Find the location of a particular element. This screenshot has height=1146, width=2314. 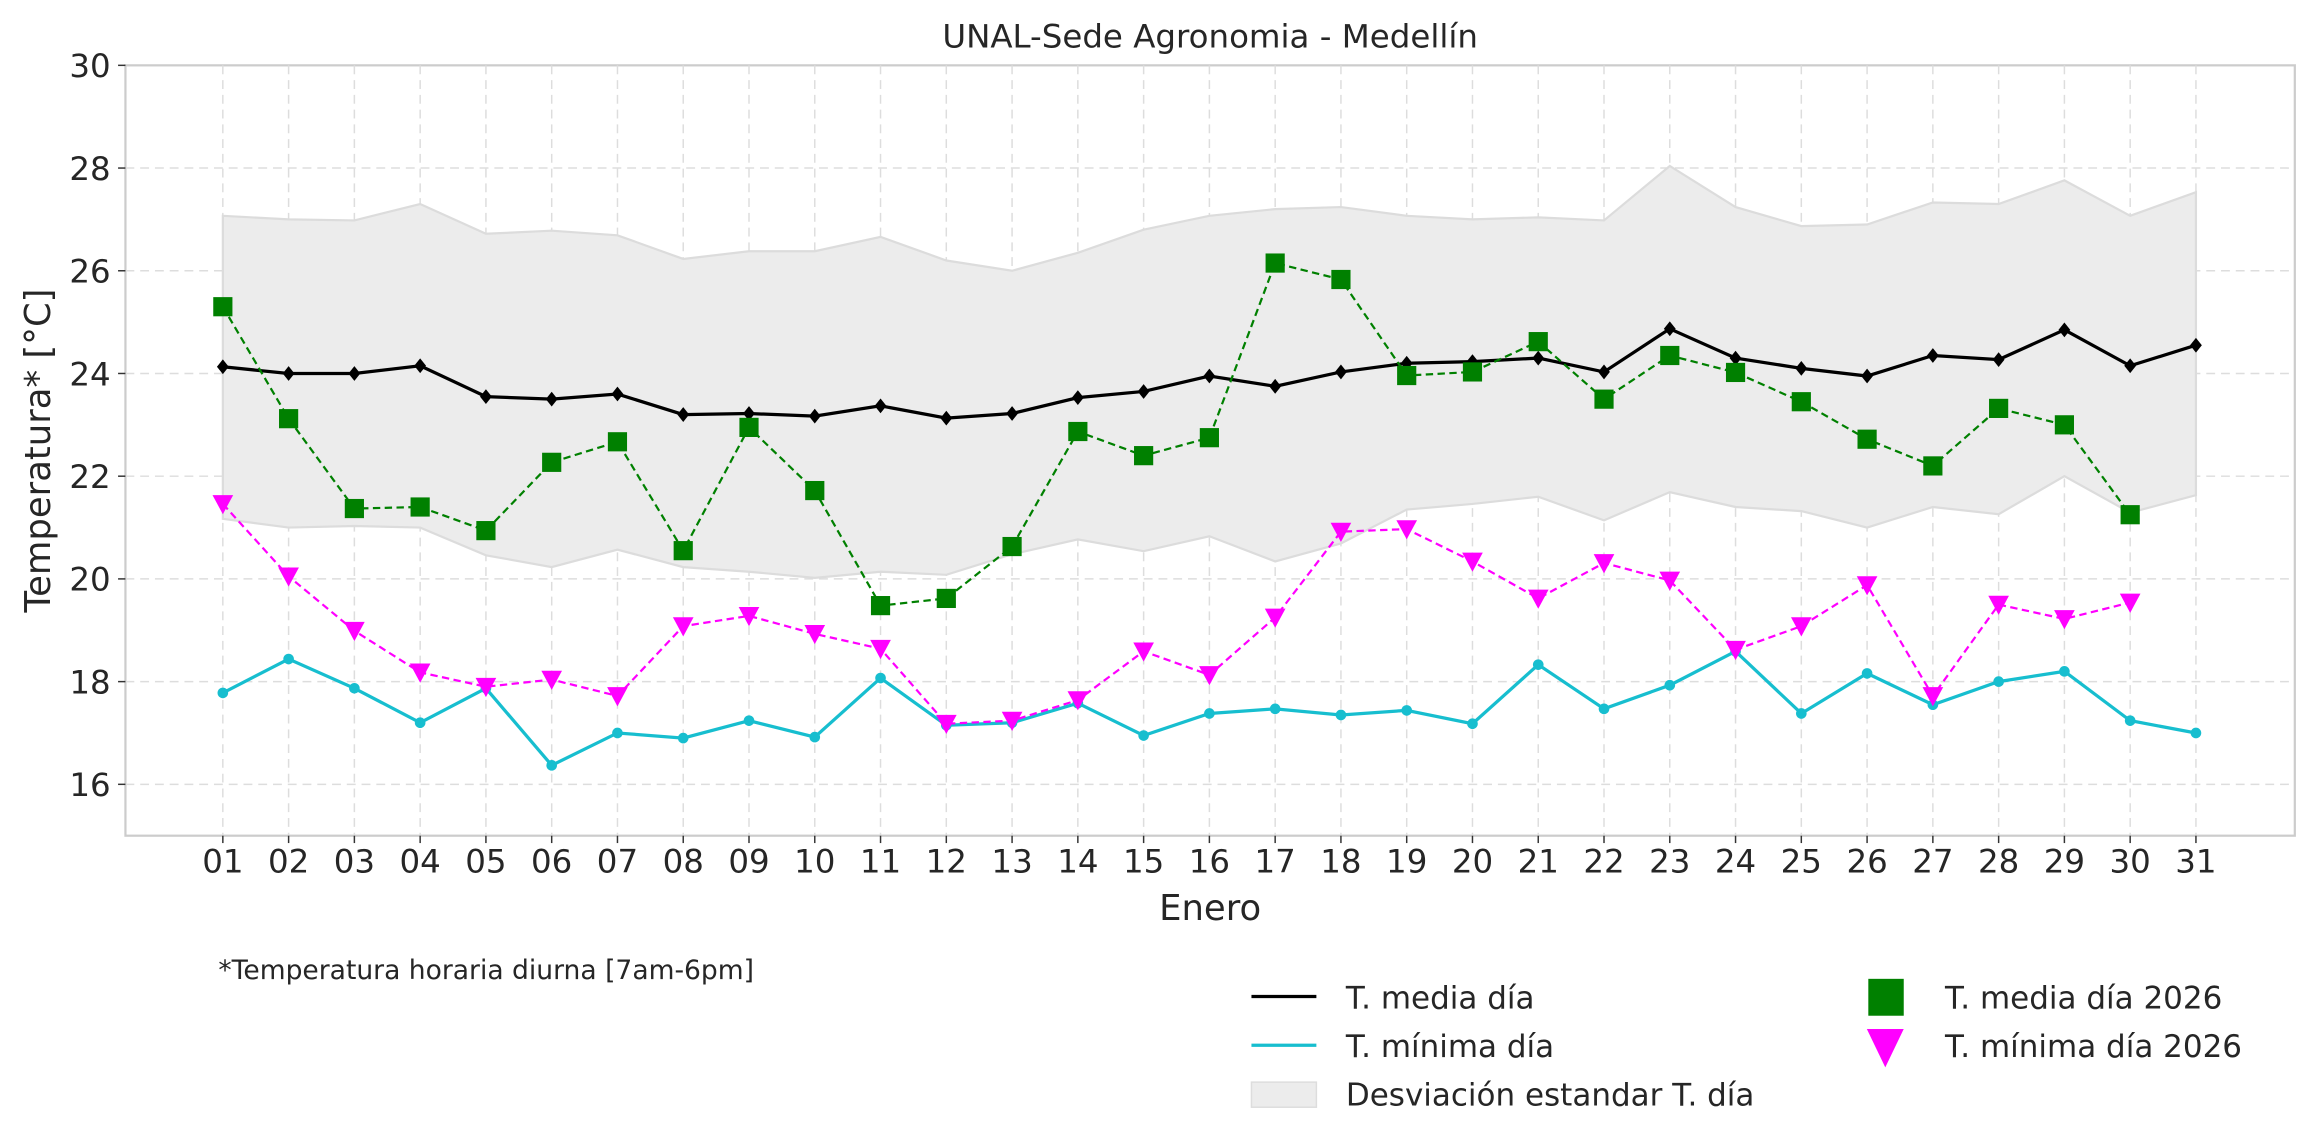

legend-item-minima-2026: T. mínima día 2026 is located at coordinates (2054, 1048).